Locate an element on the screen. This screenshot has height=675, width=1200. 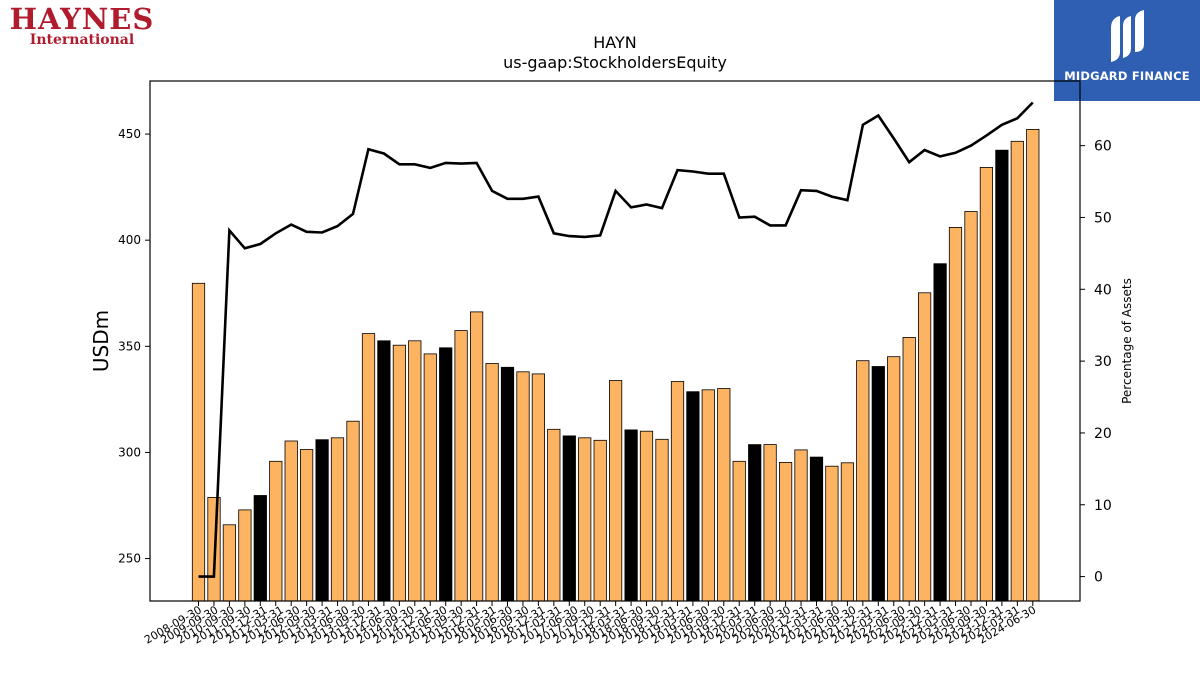
y-tick-label-right: 60 is located at coordinates (1103, 147).